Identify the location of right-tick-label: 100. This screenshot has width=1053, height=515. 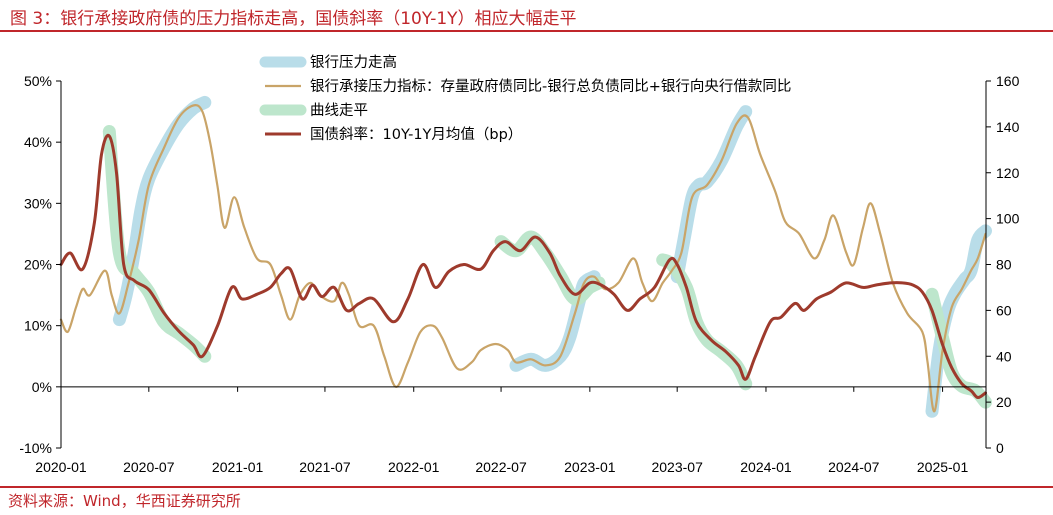
(1008, 219).